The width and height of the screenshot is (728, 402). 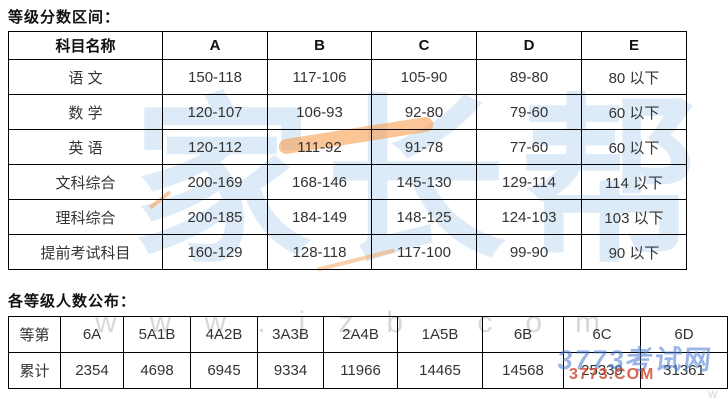 I want to click on score-range-cell: 150-118, so click(x=215, y=77).